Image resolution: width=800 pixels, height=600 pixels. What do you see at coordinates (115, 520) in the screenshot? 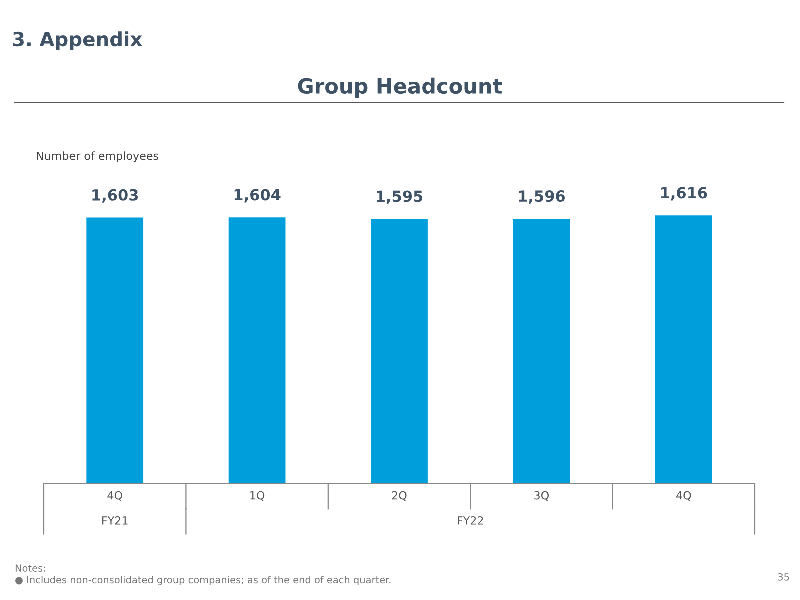
I see `text: FY21` at bounding box center [115, 520].